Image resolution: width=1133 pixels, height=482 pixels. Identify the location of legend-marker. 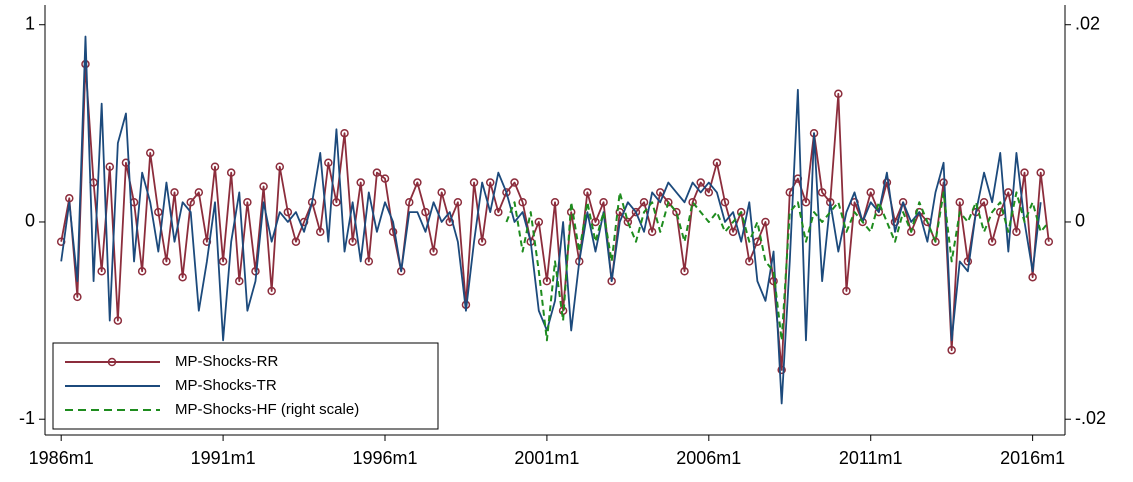
(112, 362).